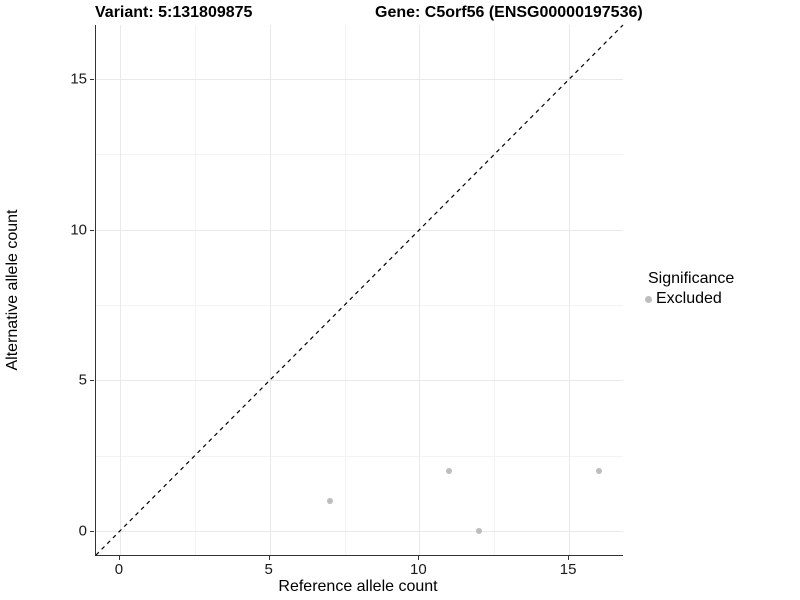  Describe the element at coordinates (691, 278) in the screenshot. I see `legend-title: Significance` at that location.